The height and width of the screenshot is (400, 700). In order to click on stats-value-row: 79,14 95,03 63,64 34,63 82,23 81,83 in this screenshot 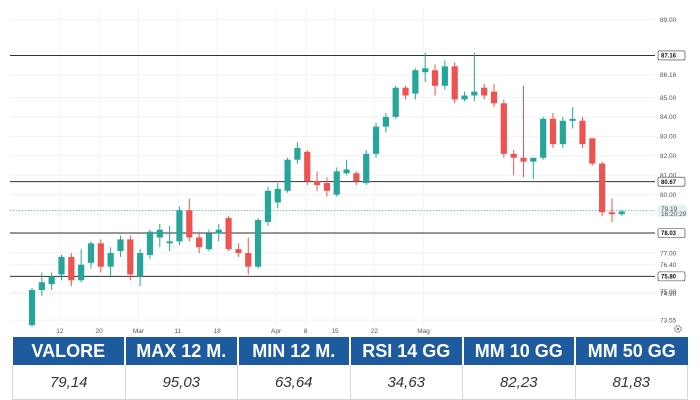, I will do `click(350, 382)`.